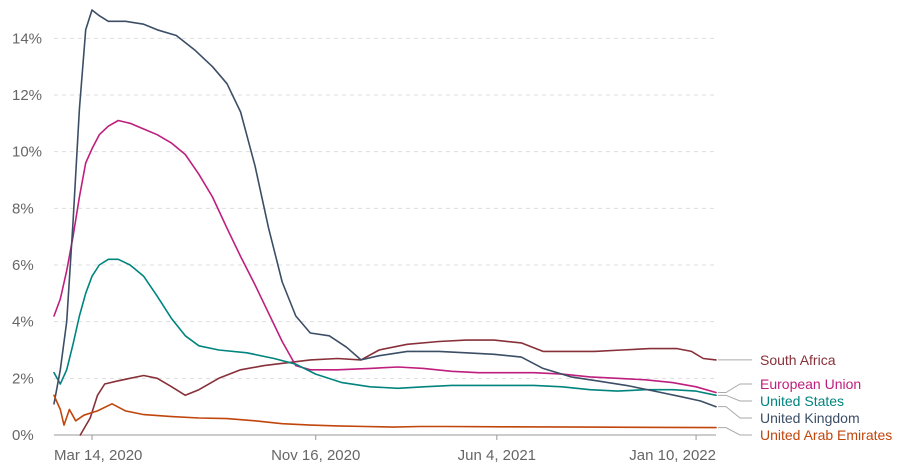  What do you see at coordinates (98, 455) in the screenshot?
I see `x-tick-label: Mar 14, 2020` at bounding box center [98, 455].